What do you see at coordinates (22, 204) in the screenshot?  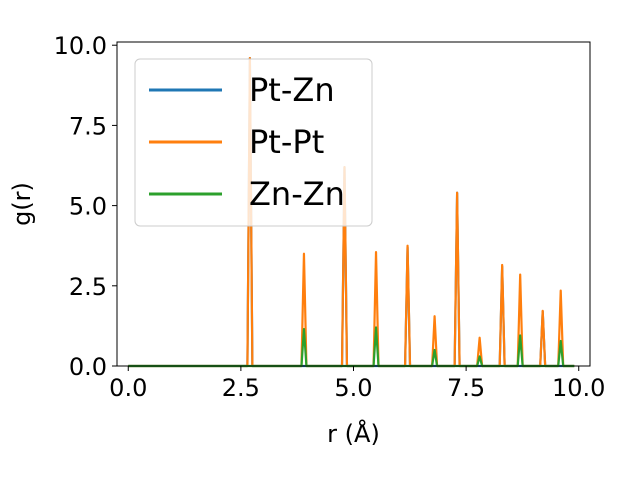 I see `y-axis-label: g(r)` at bounding box center [22, 204].